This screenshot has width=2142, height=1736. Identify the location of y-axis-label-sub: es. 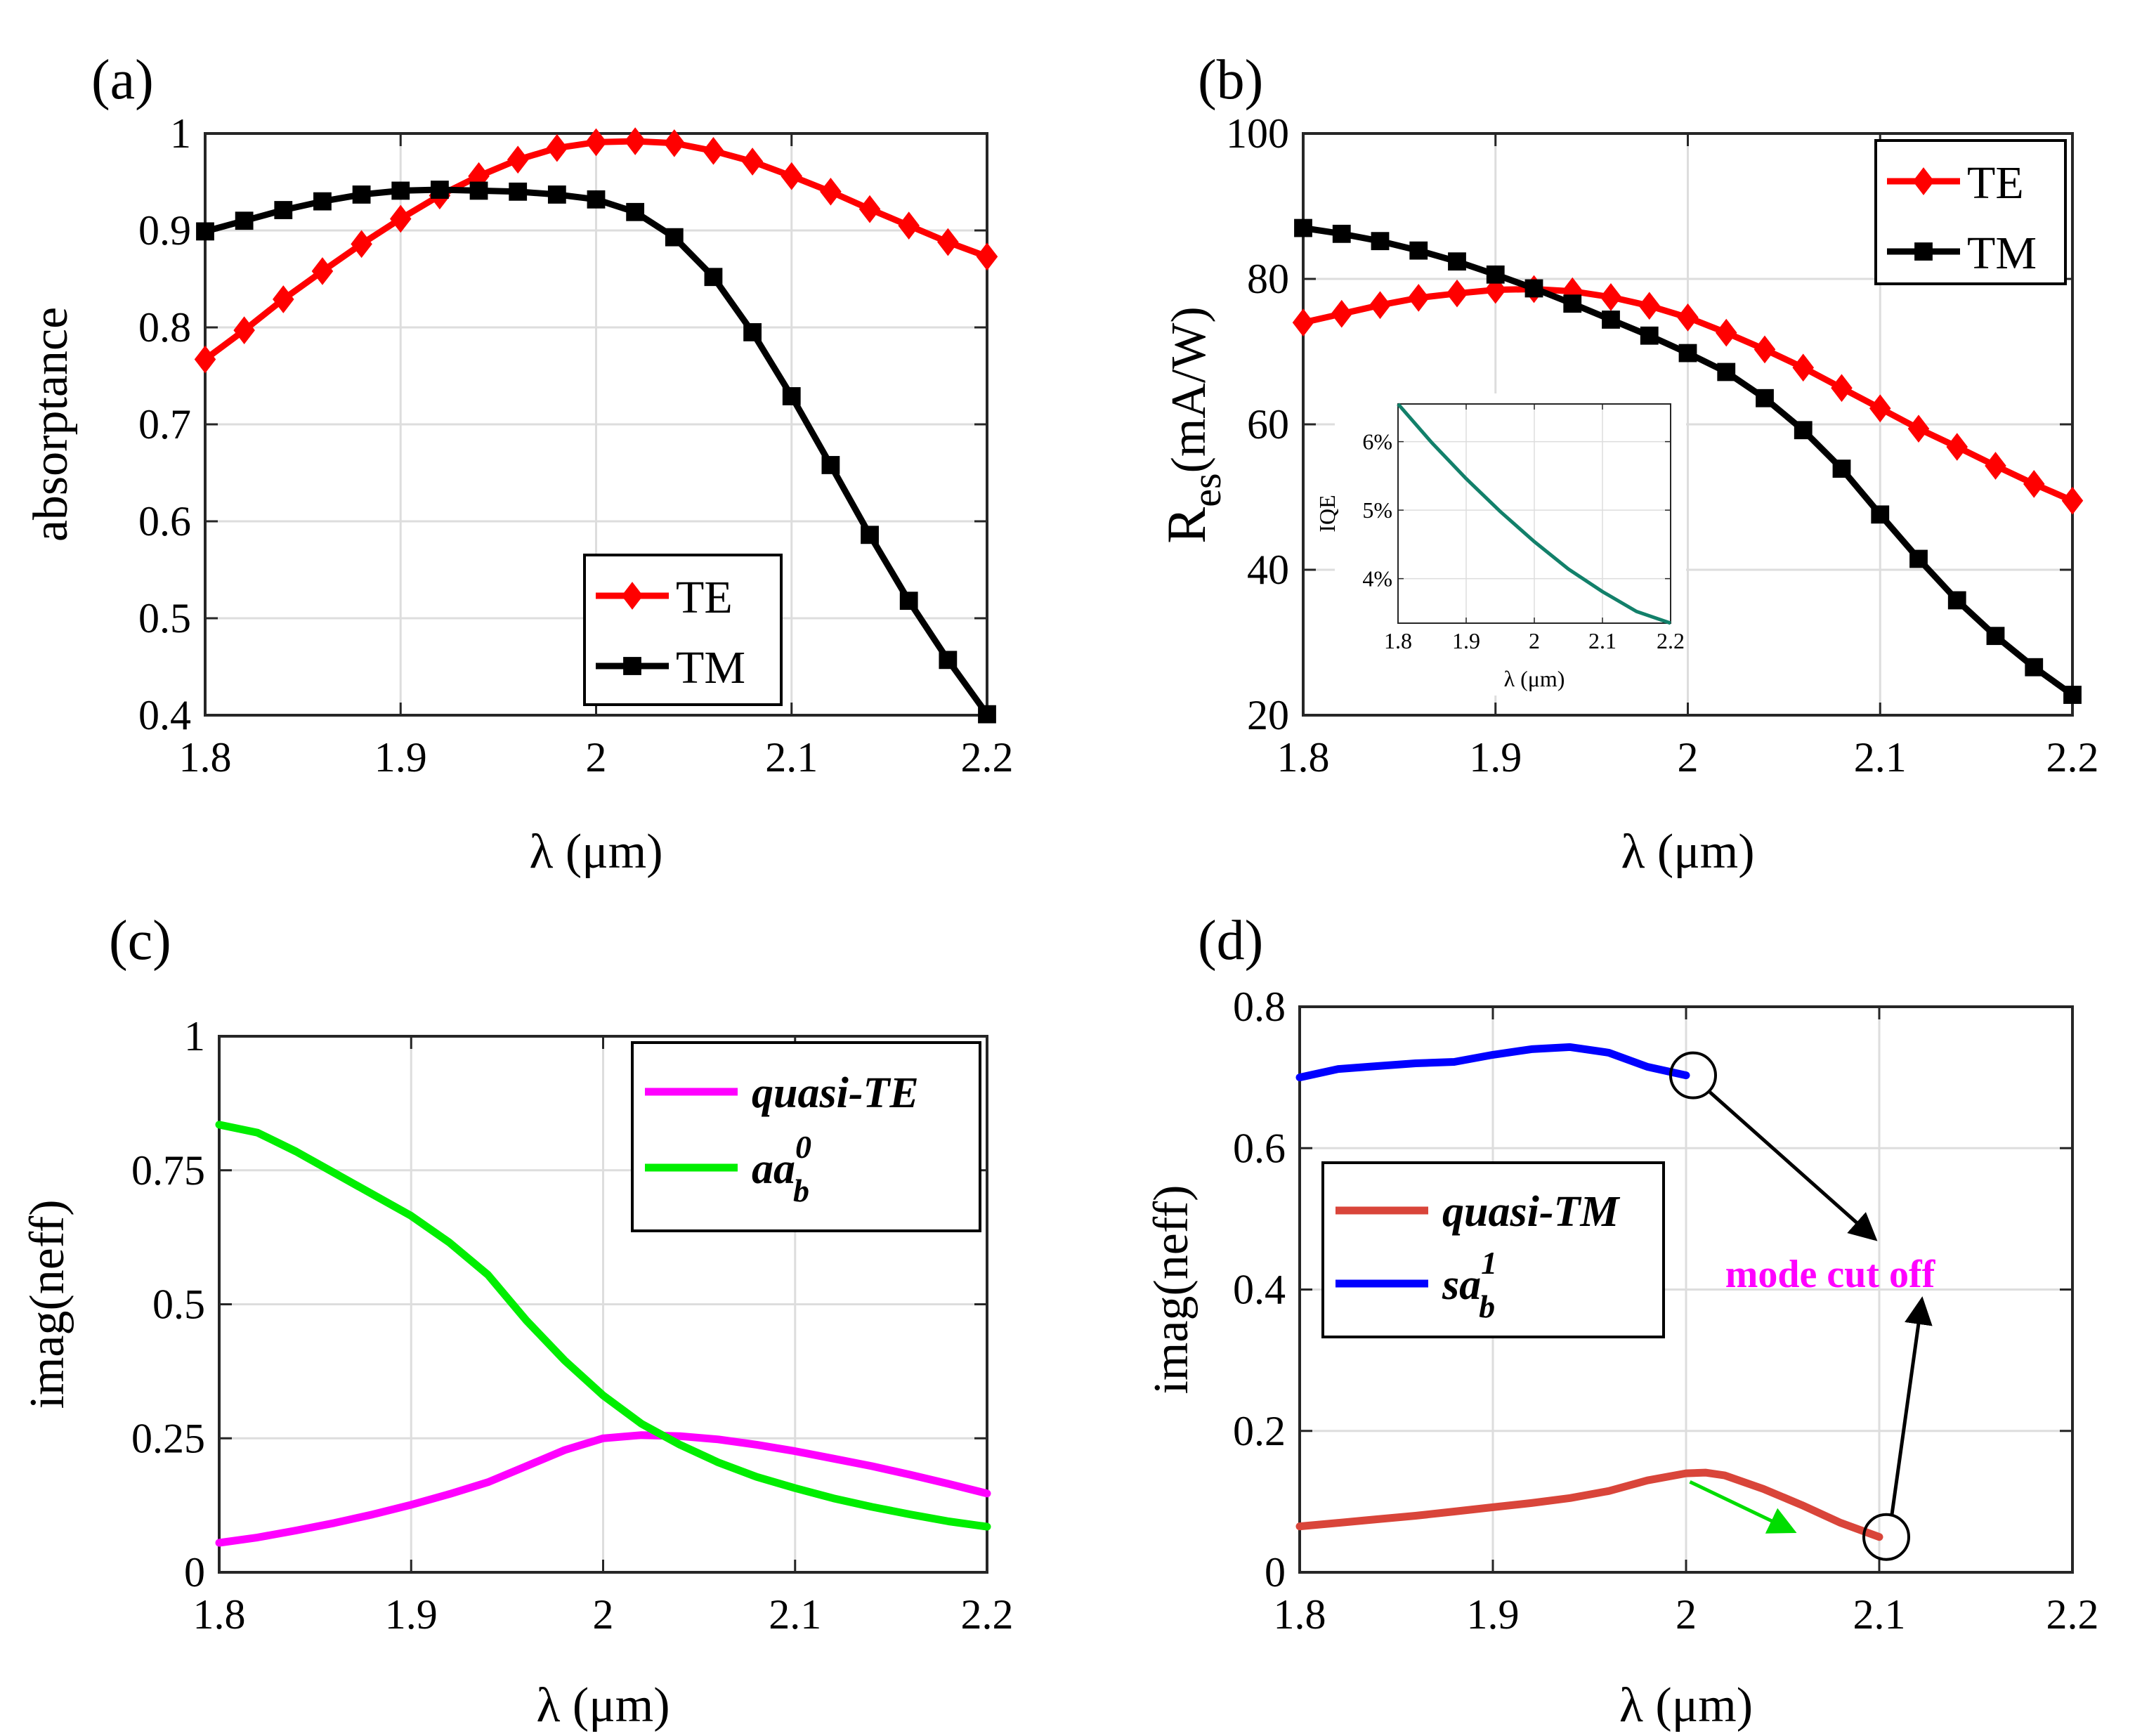
(1206, 490).